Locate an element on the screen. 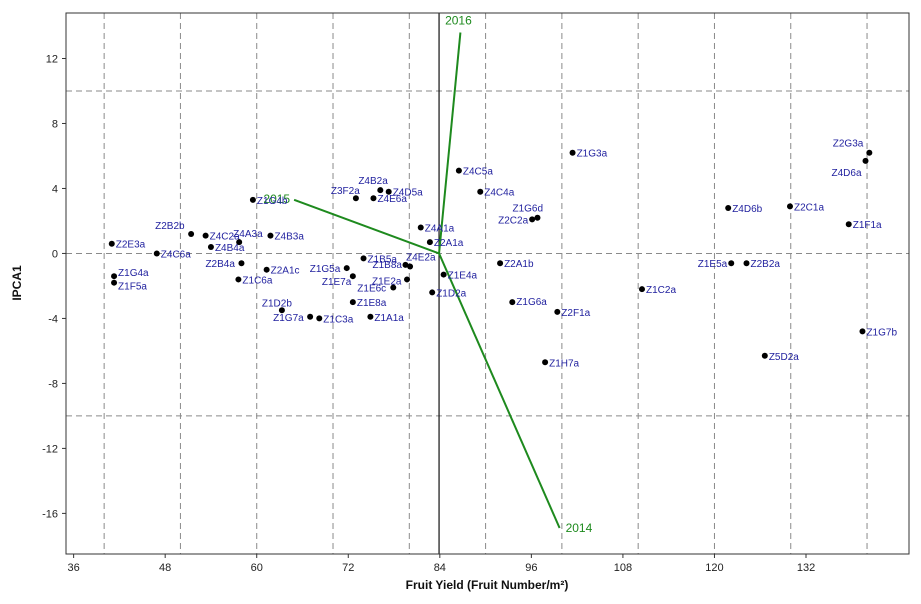 Image resolution: width=921 pixels, height=604 pixels. genotype-label: Z2A1b is located at coordinates (519, 264).